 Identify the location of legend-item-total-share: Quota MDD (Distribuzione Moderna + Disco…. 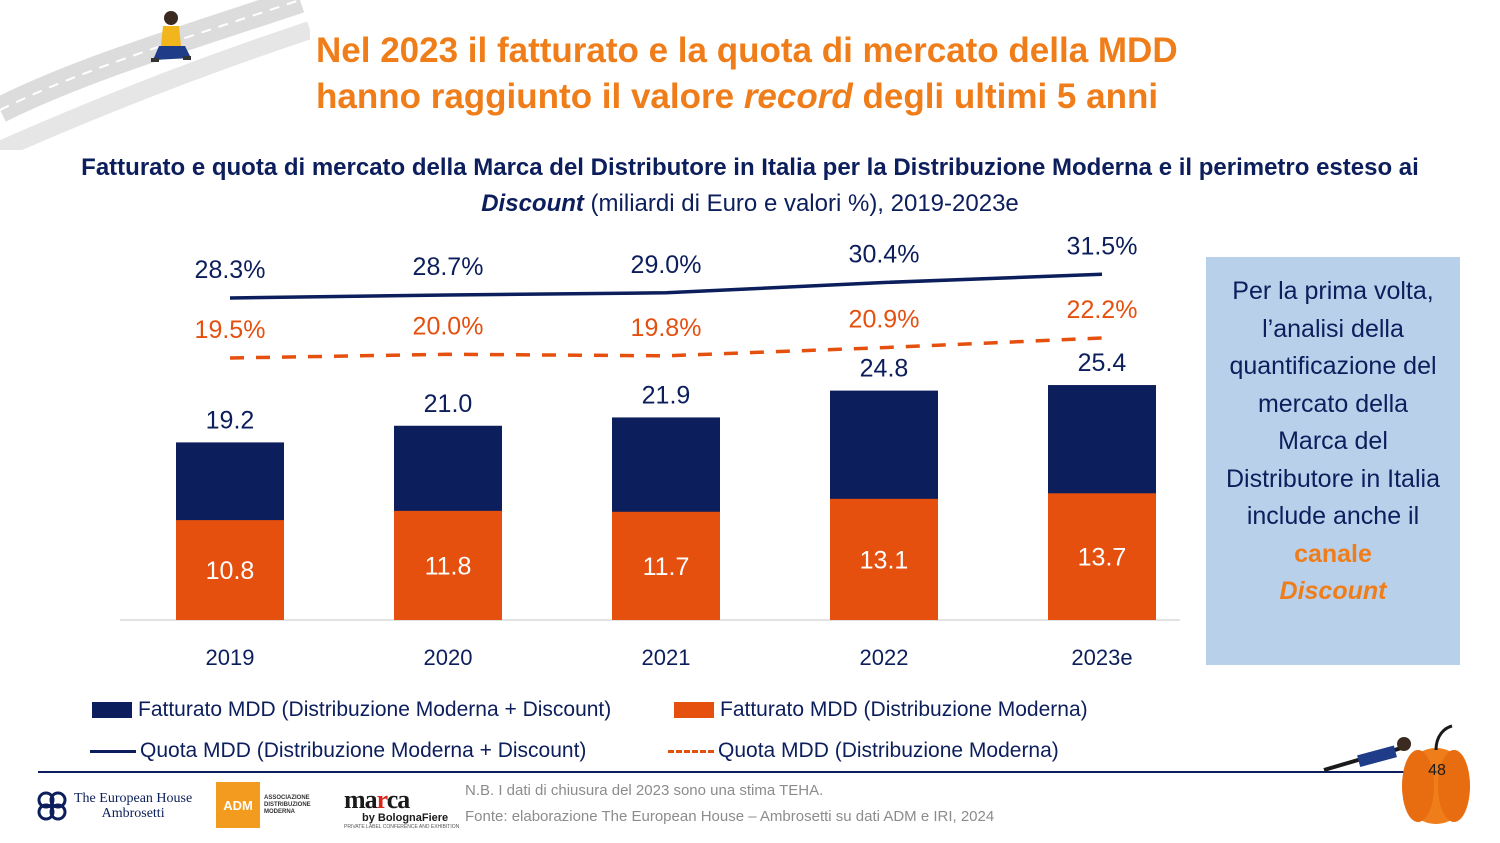
(338, 751).